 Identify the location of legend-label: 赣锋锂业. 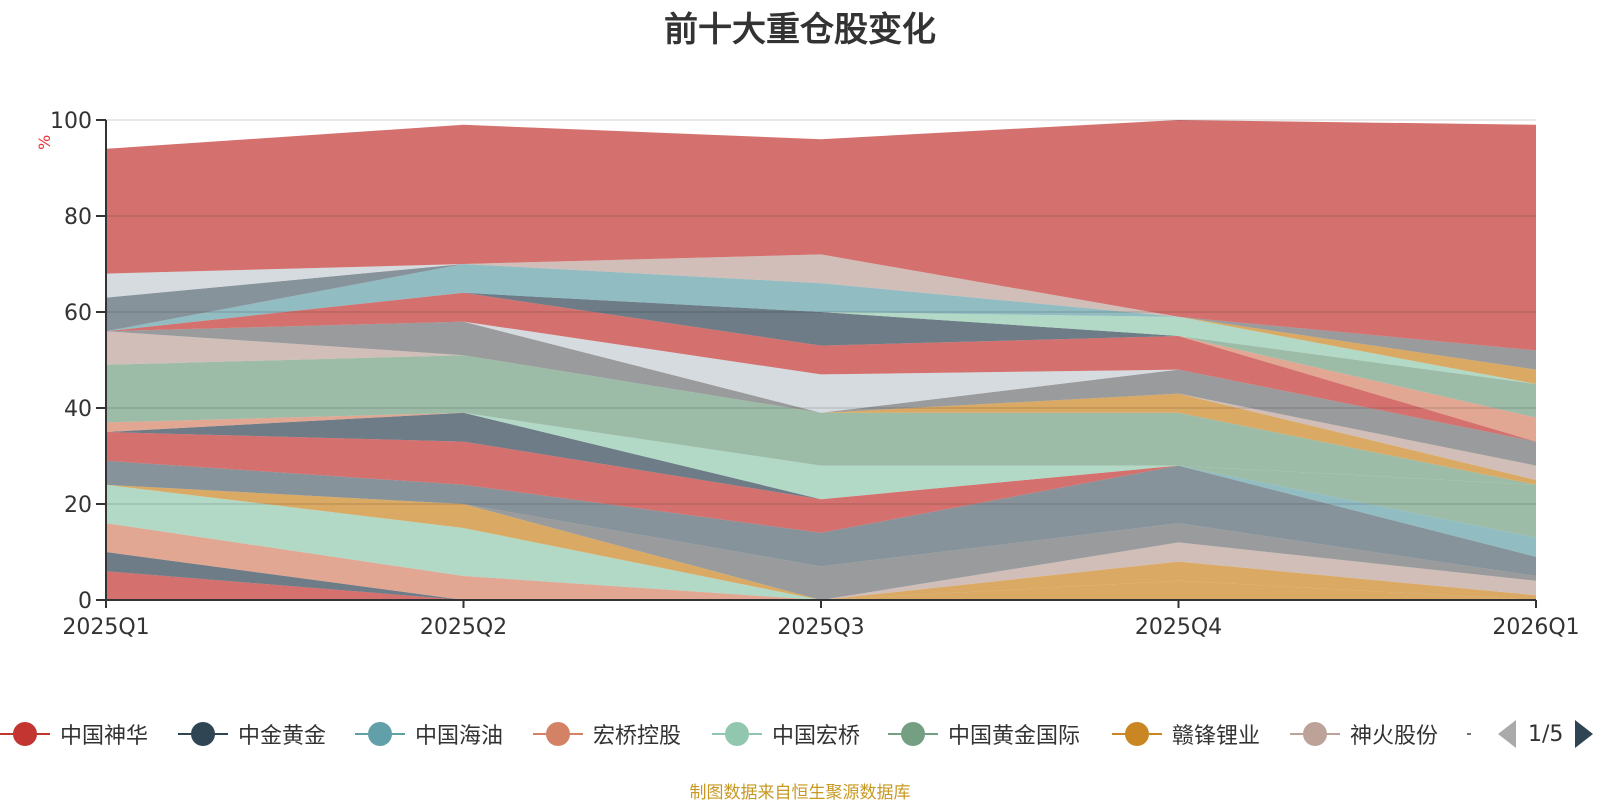
(1216, 736).